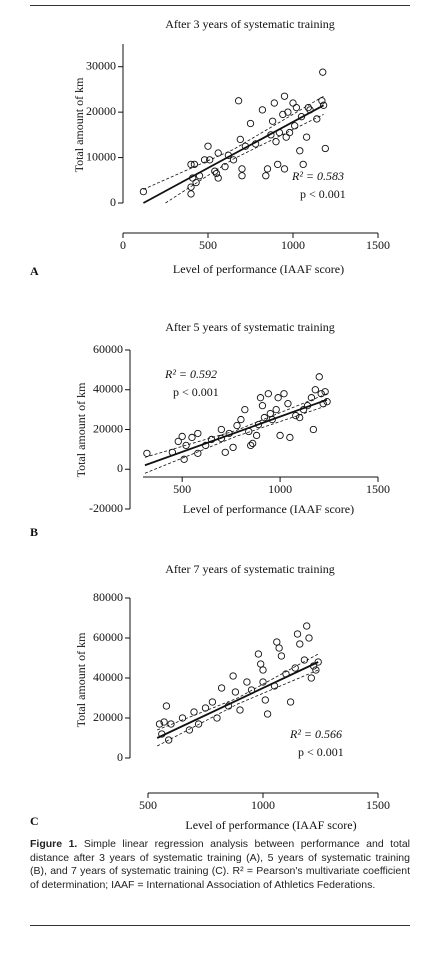 Image resolution: width=438 pixels, height=975 pixels. I want to click on annotation: R² = 0.592, so click(190, 374).